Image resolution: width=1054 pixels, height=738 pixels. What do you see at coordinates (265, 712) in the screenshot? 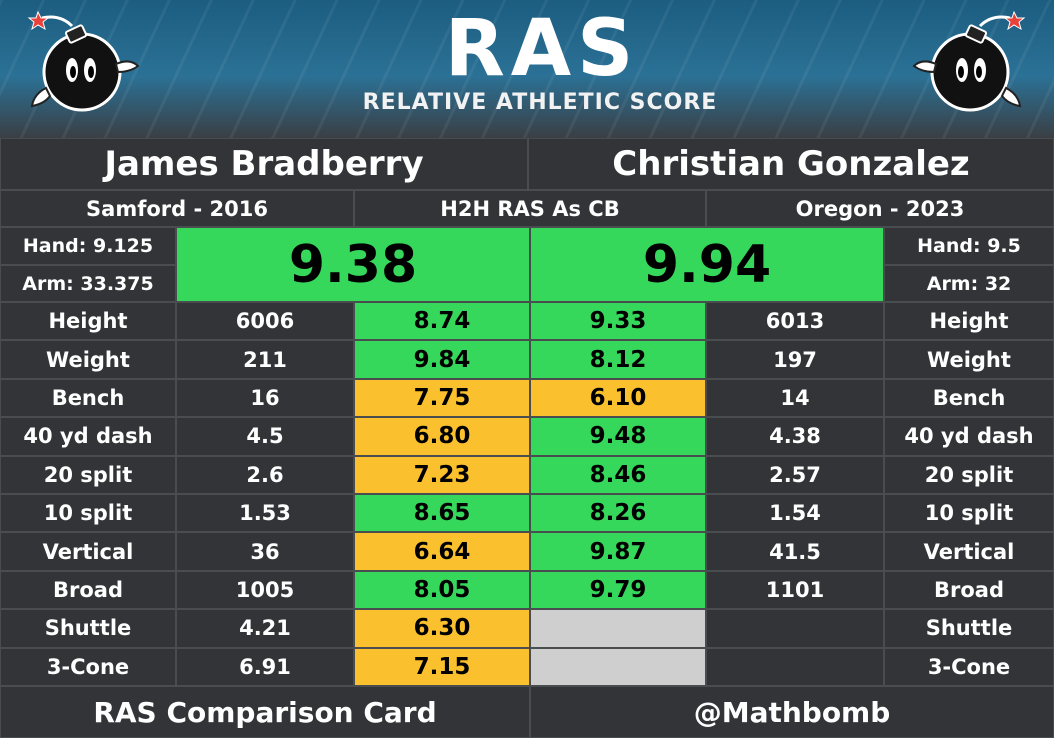
I see `footer-card-title: RAS Comparison Card` at bounding box center [265, 712].